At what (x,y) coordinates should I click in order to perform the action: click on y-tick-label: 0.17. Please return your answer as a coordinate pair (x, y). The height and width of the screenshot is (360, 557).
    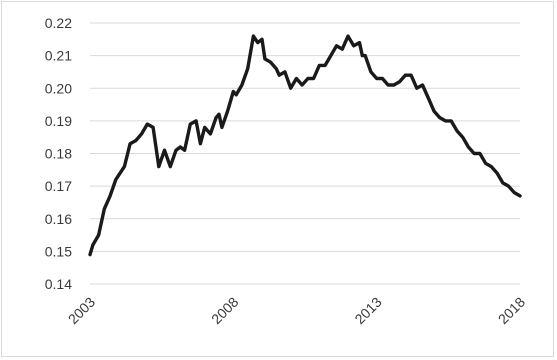
    Looking at the image, I should click on (58, 186).